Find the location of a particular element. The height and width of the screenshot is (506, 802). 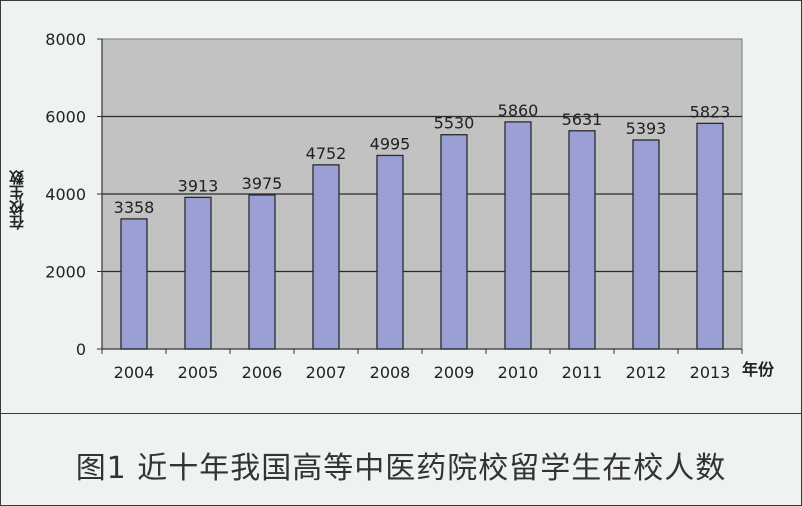

data-label: 5530 is located at coordinates (454, 123).